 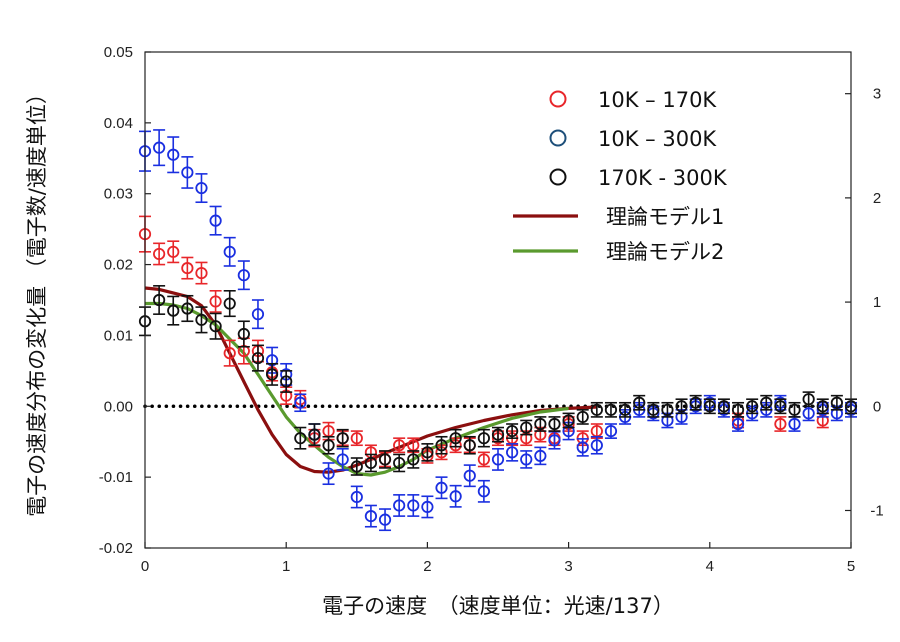 What do you see at coordinates (118, 335) in the screenshot?
I see `y-tick-label: 0.01` at bounding box center [118, 335].